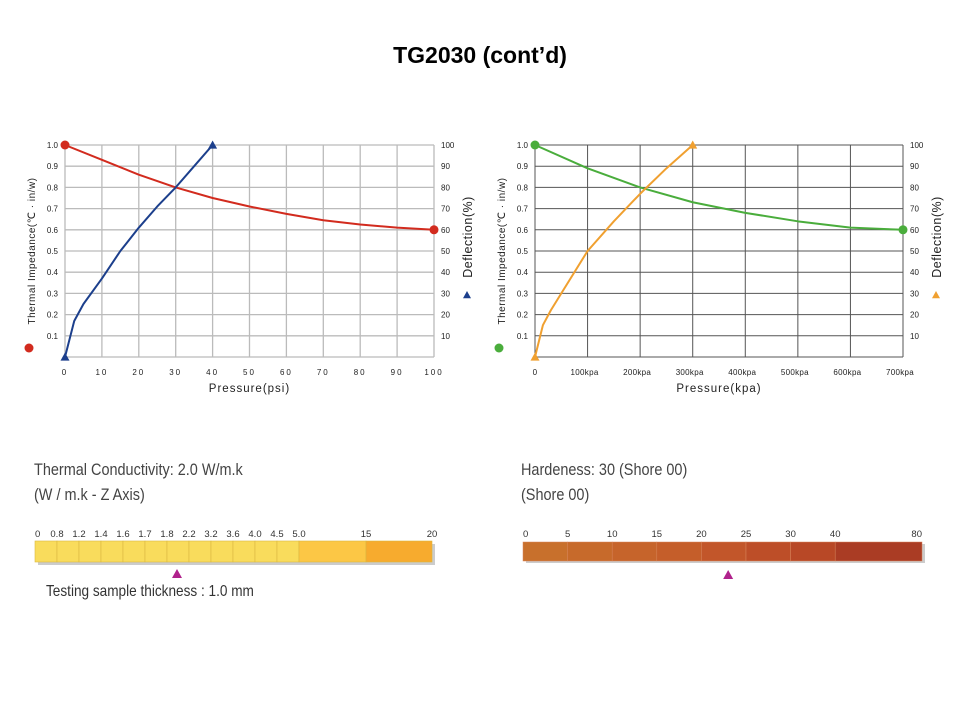 This screenshot has height=720, width=960. What do you see at coordinates (298, 534) in the screenshot?
I see `scale-tick-label: 5.0` at bounding box center [298, 534].